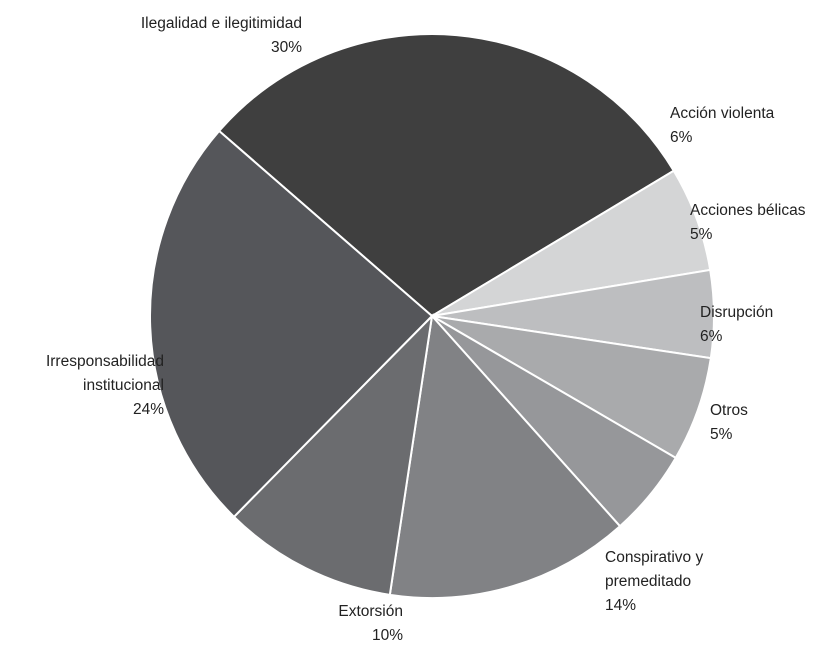  What do you see at coordinates (722, 125) in the screenshot?
I see `slice-label: Acción violenta 6%` at bounding box center [722, 125].